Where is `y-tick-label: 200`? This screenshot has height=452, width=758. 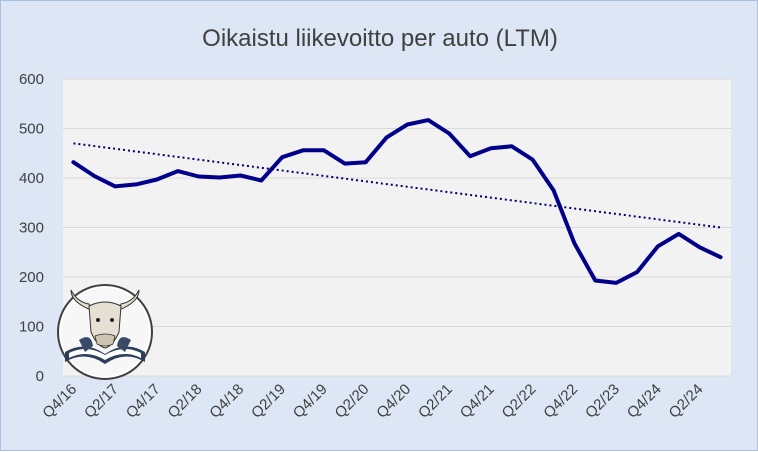 y-tick-label: 200 is located at coordinates (31, 277).